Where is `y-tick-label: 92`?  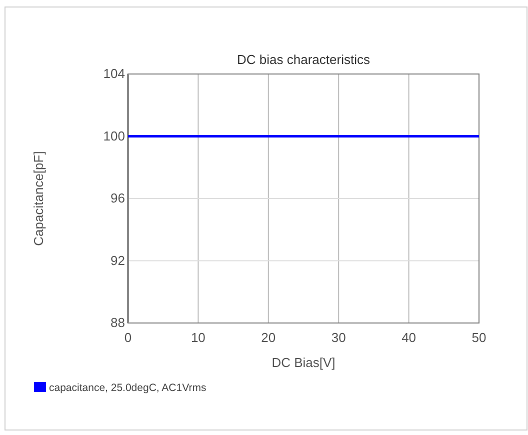 y-tick-label: 92 is located at coordinates (117, 260).